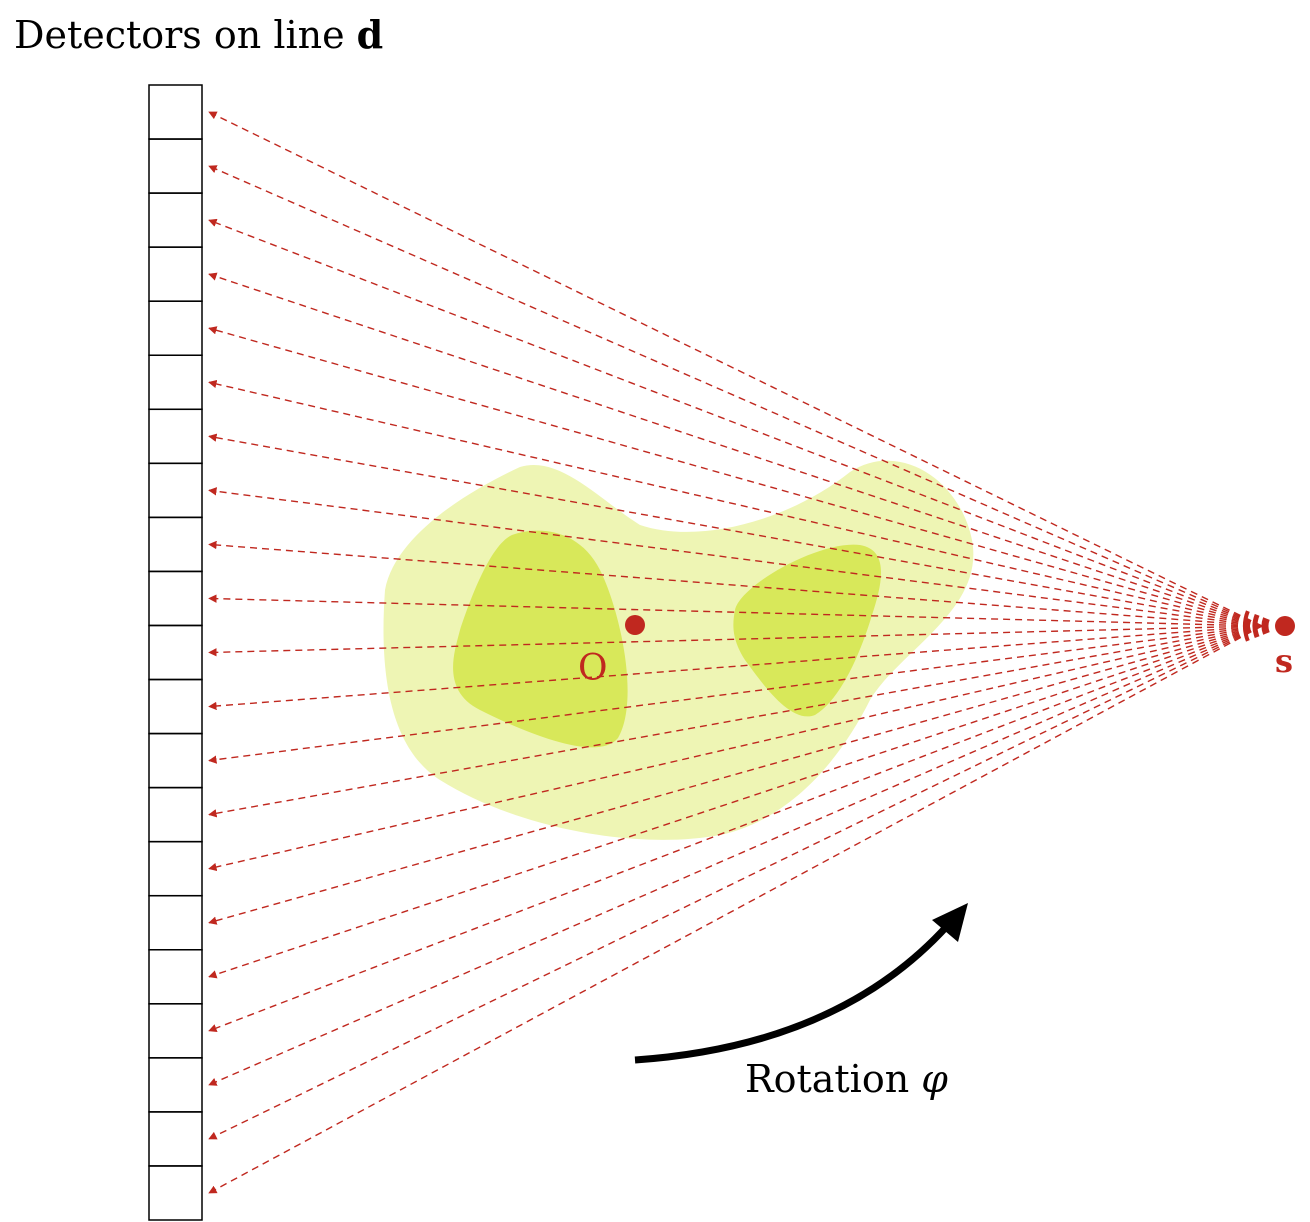 The width and height of the screenshot is (1310, 1222). I want to click on rotation-arrow-head, so click(950, 922).